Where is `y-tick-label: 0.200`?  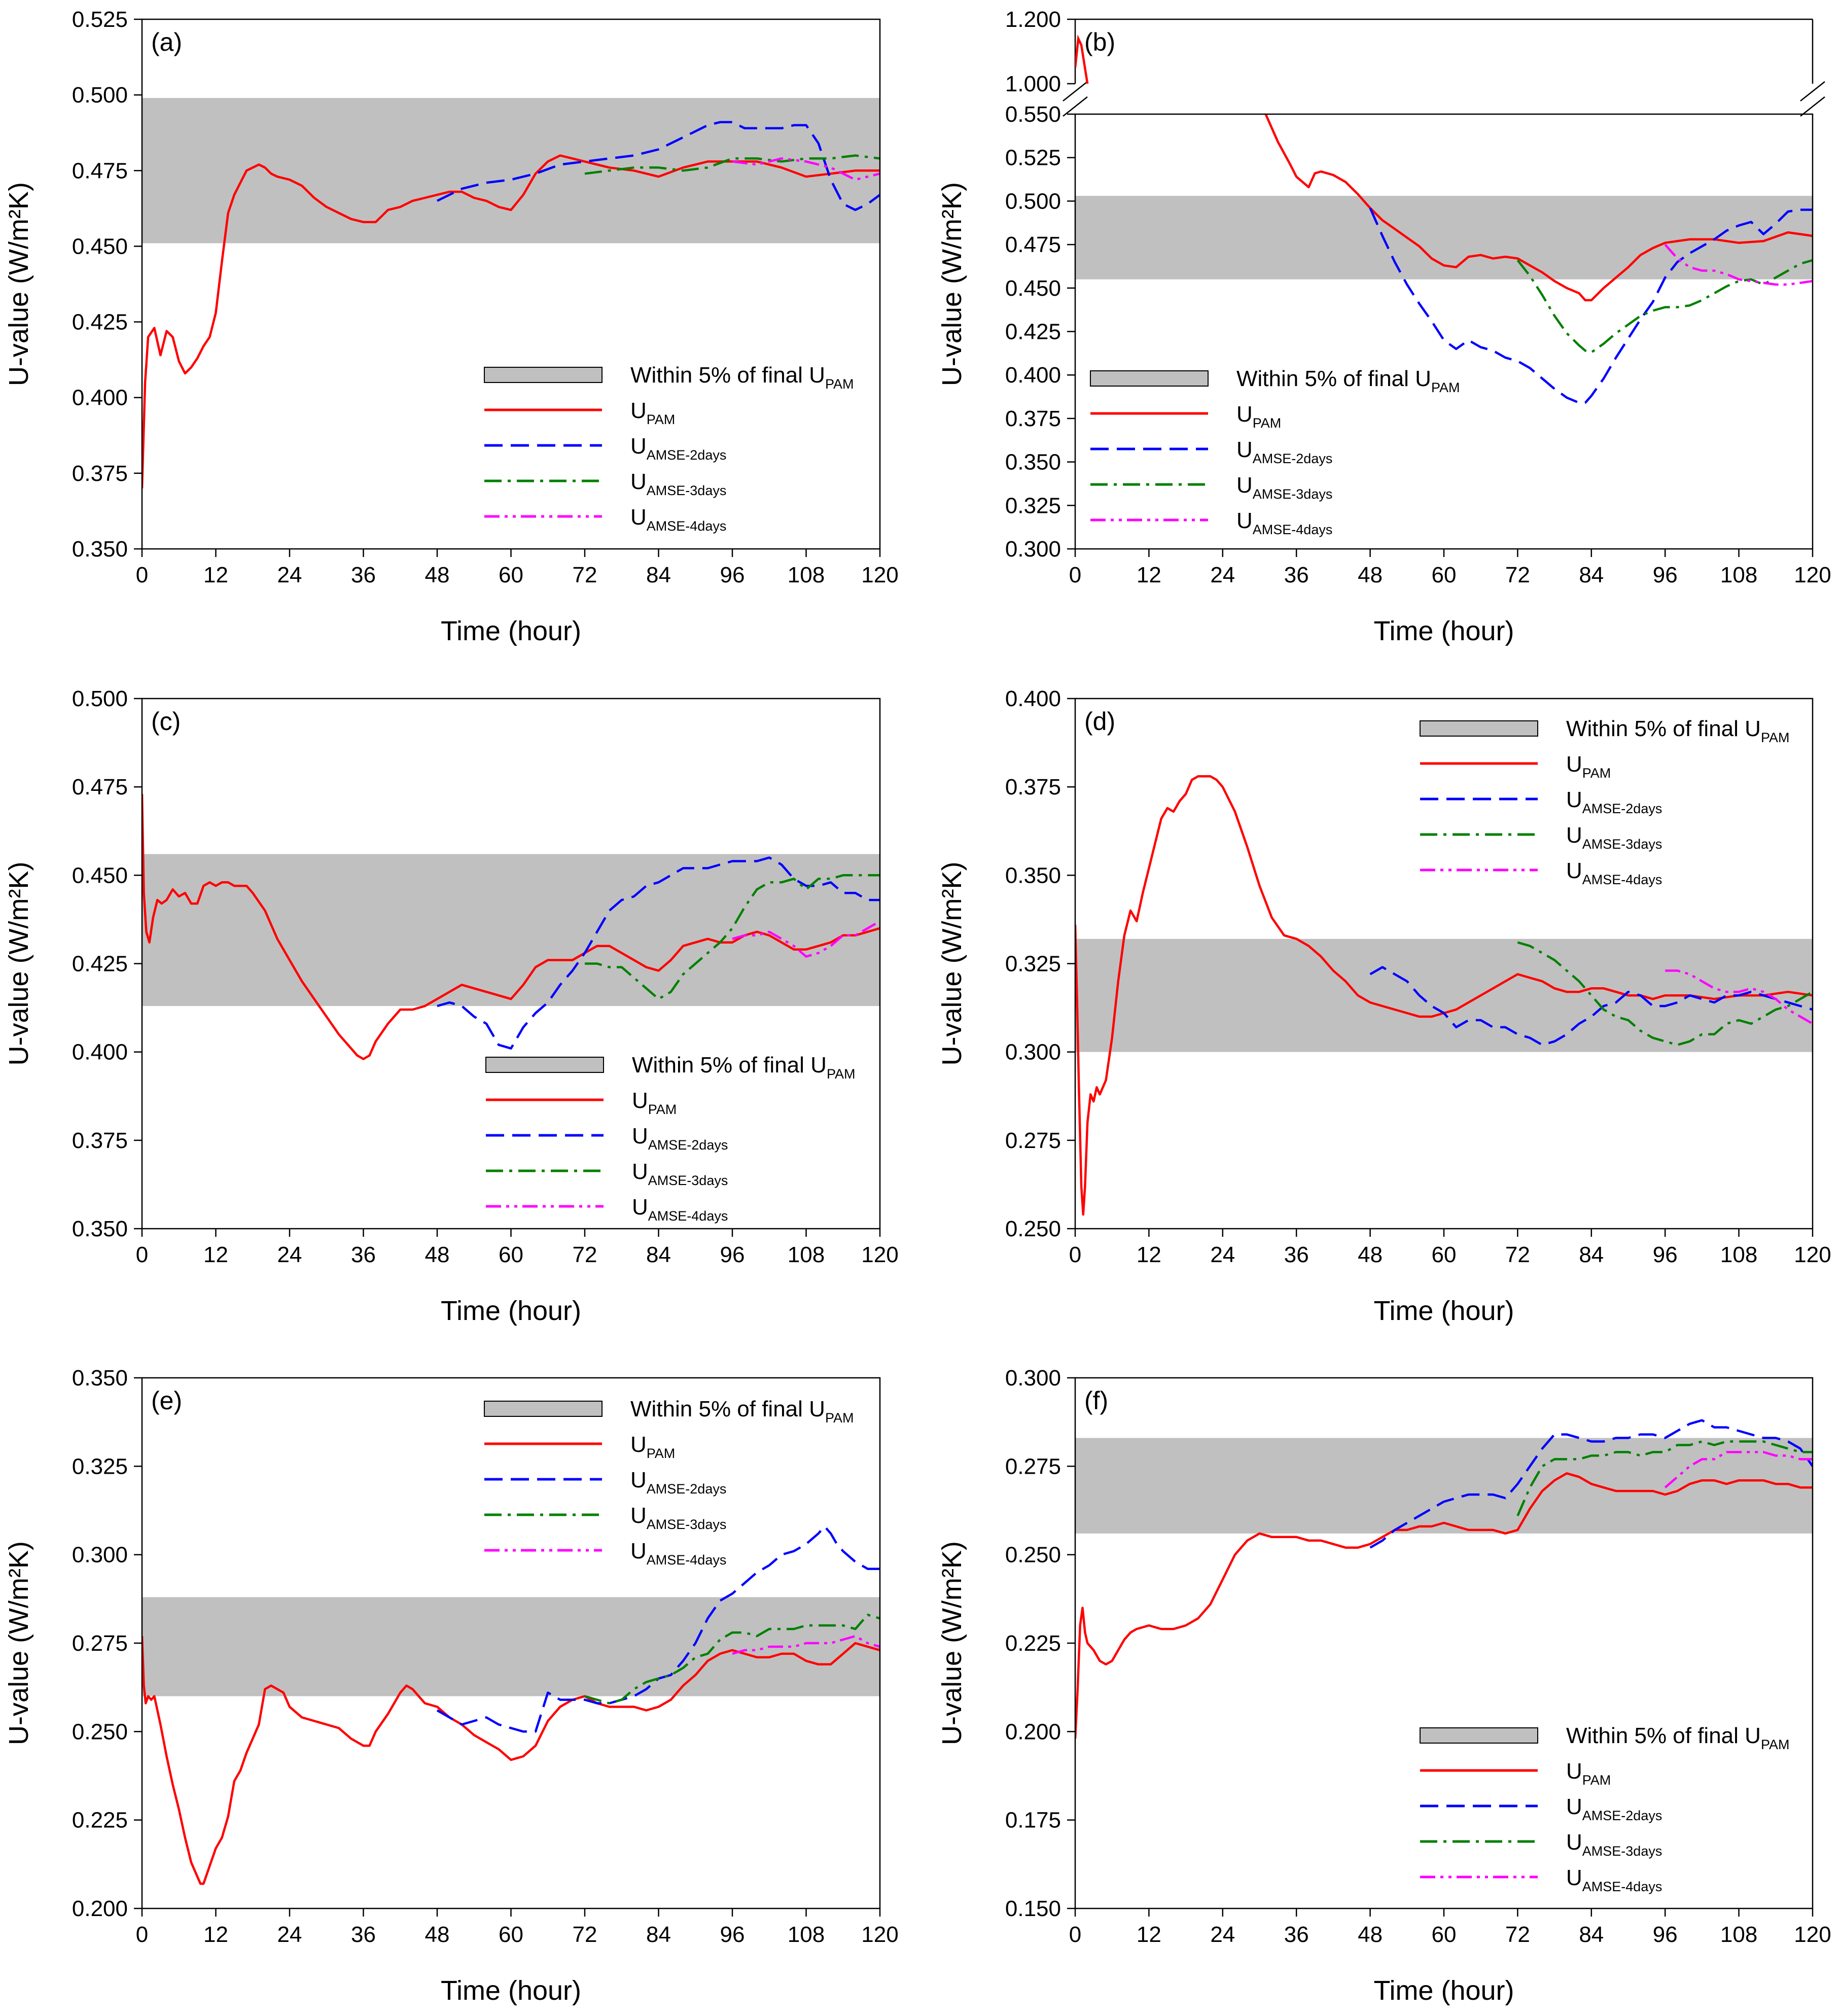 y-tick-label: 0.200 is located at coordinates (1033, 1731).